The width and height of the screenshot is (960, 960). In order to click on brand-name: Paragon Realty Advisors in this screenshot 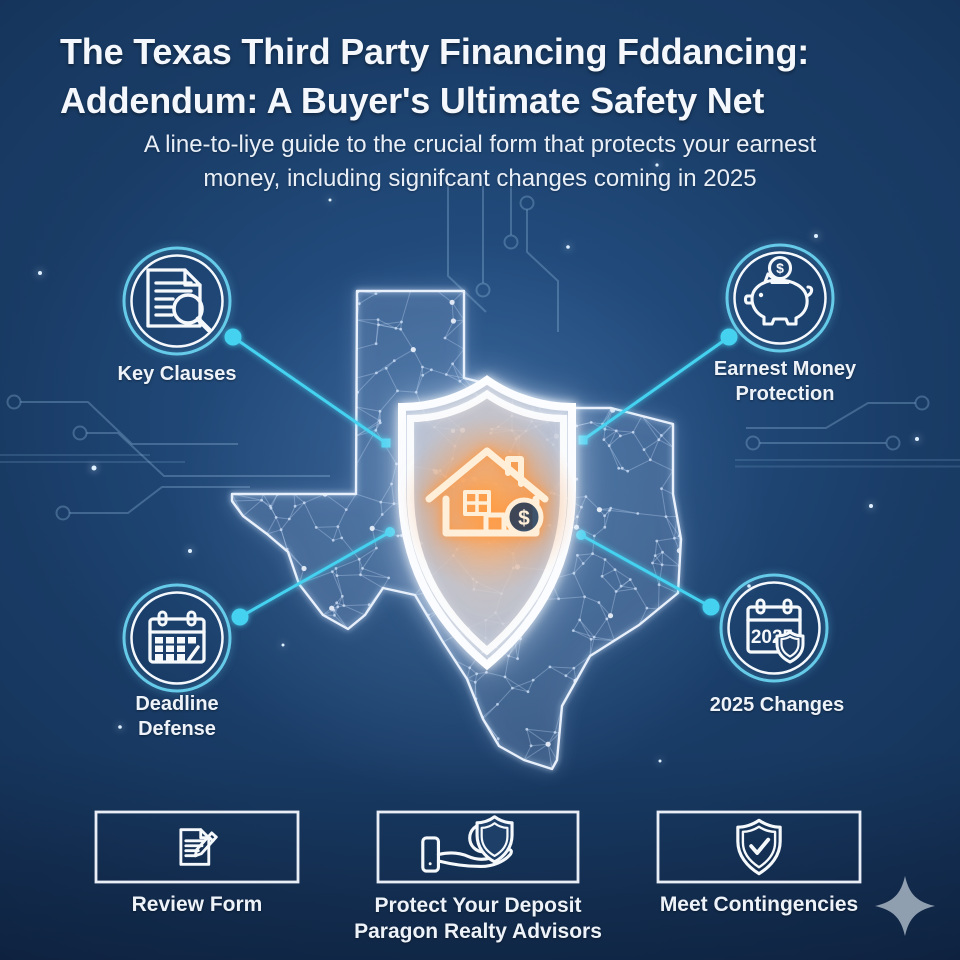, I will do `click(478, 931)`.